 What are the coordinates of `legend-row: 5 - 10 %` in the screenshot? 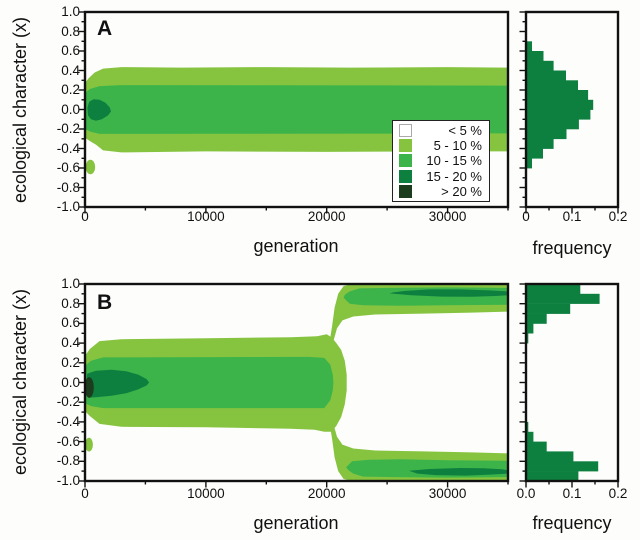 It's located at (441, 145).